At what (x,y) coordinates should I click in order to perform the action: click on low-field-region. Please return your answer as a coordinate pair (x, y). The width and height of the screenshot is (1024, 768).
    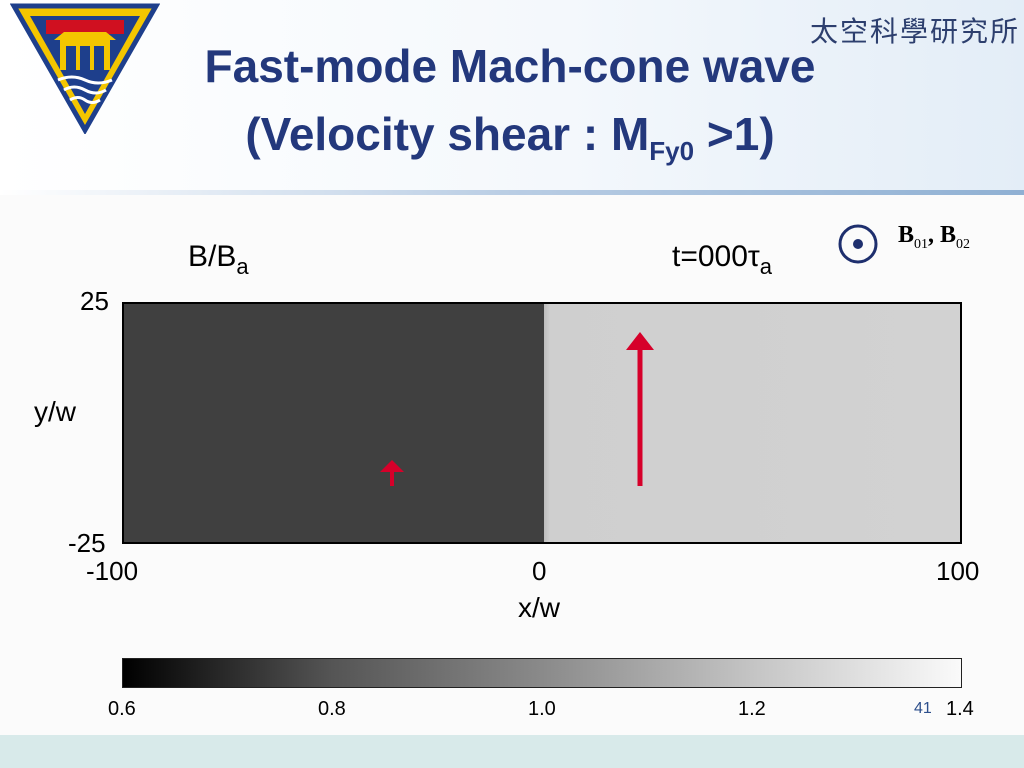
    Looking at the image, I should click on (334, 423).